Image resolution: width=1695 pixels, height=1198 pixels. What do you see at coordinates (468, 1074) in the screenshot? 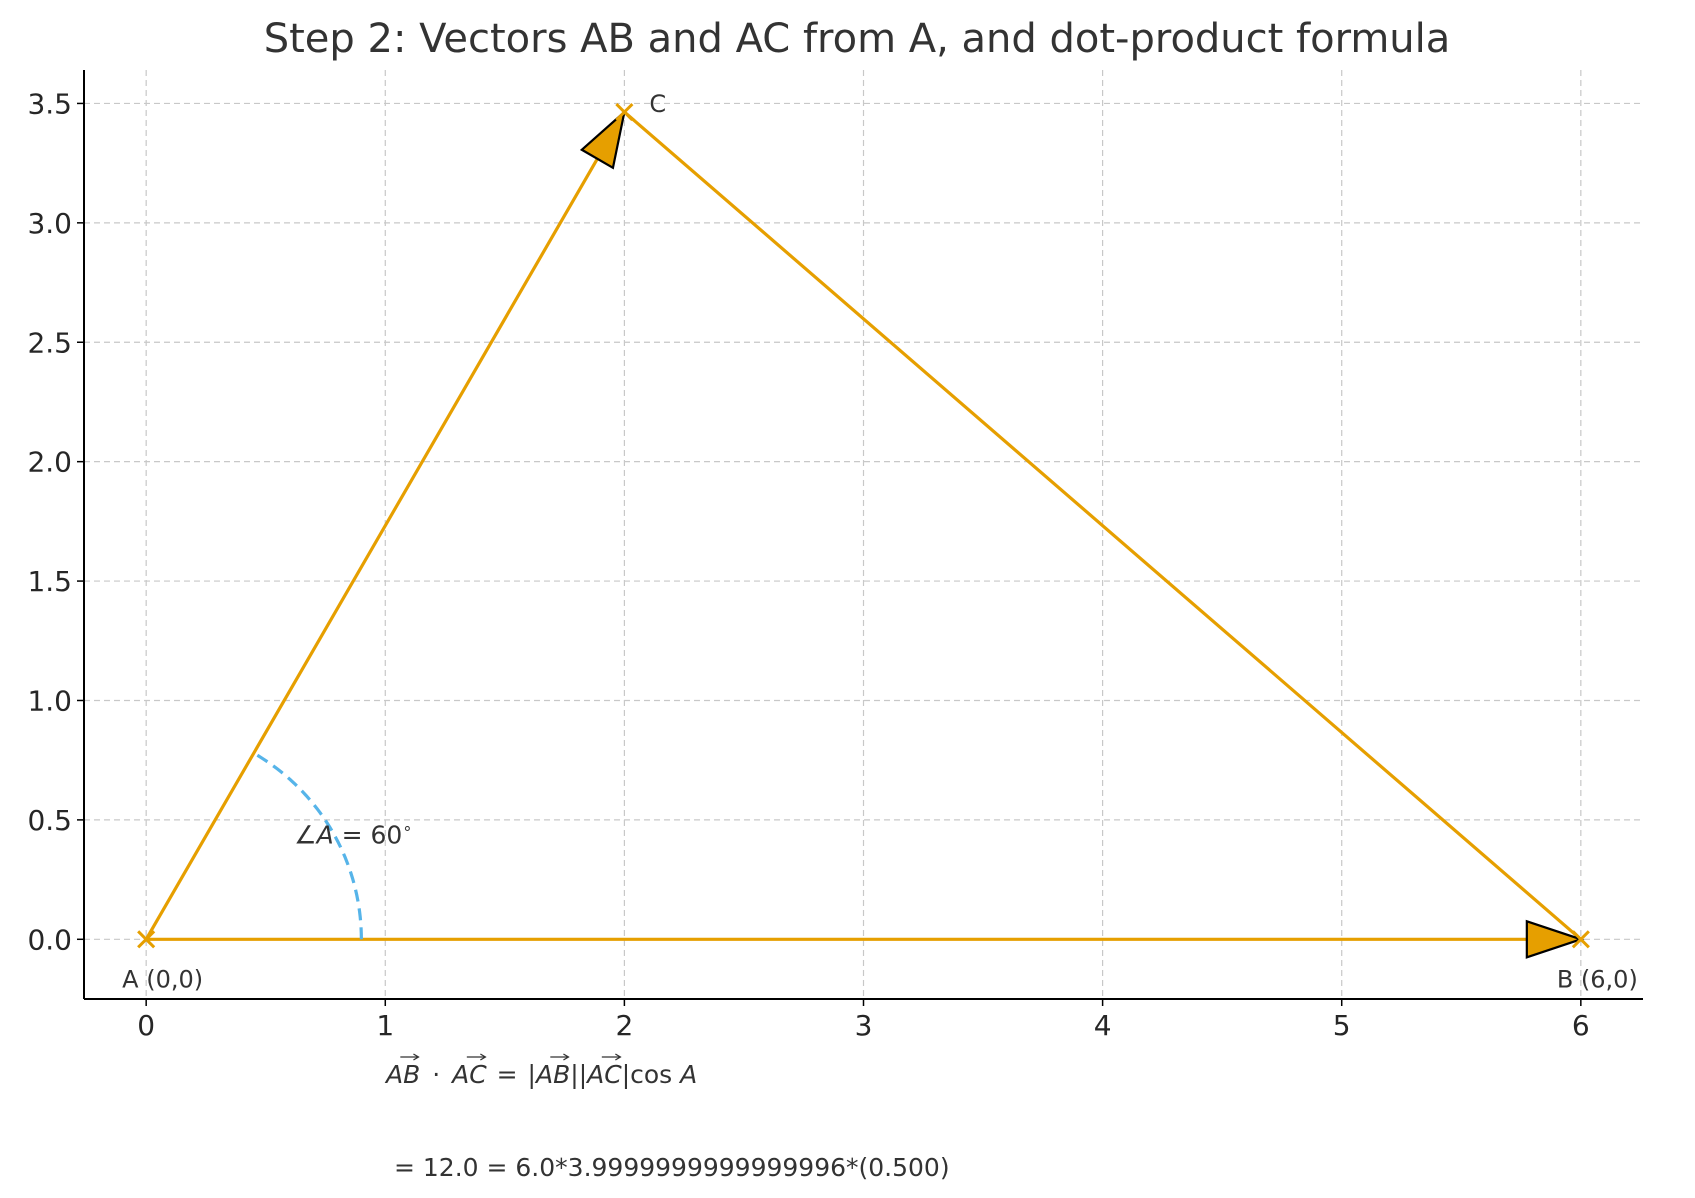
I see `formula-vector-ac: AC` at bounding box center [468, 1074].